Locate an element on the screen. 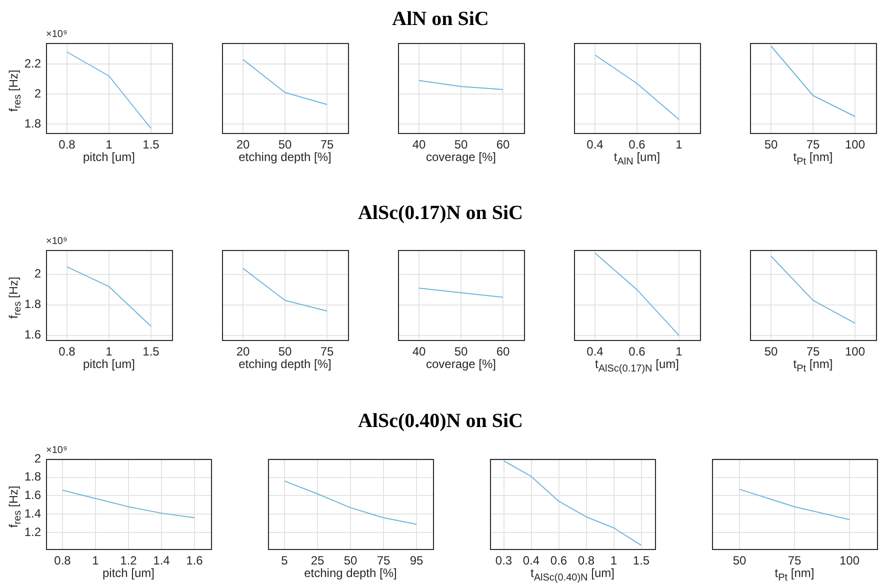 Image resolution: width=881 pixels, height=585 pixels. y-tick-label: 2.2 is located at coordinates (33, 63).